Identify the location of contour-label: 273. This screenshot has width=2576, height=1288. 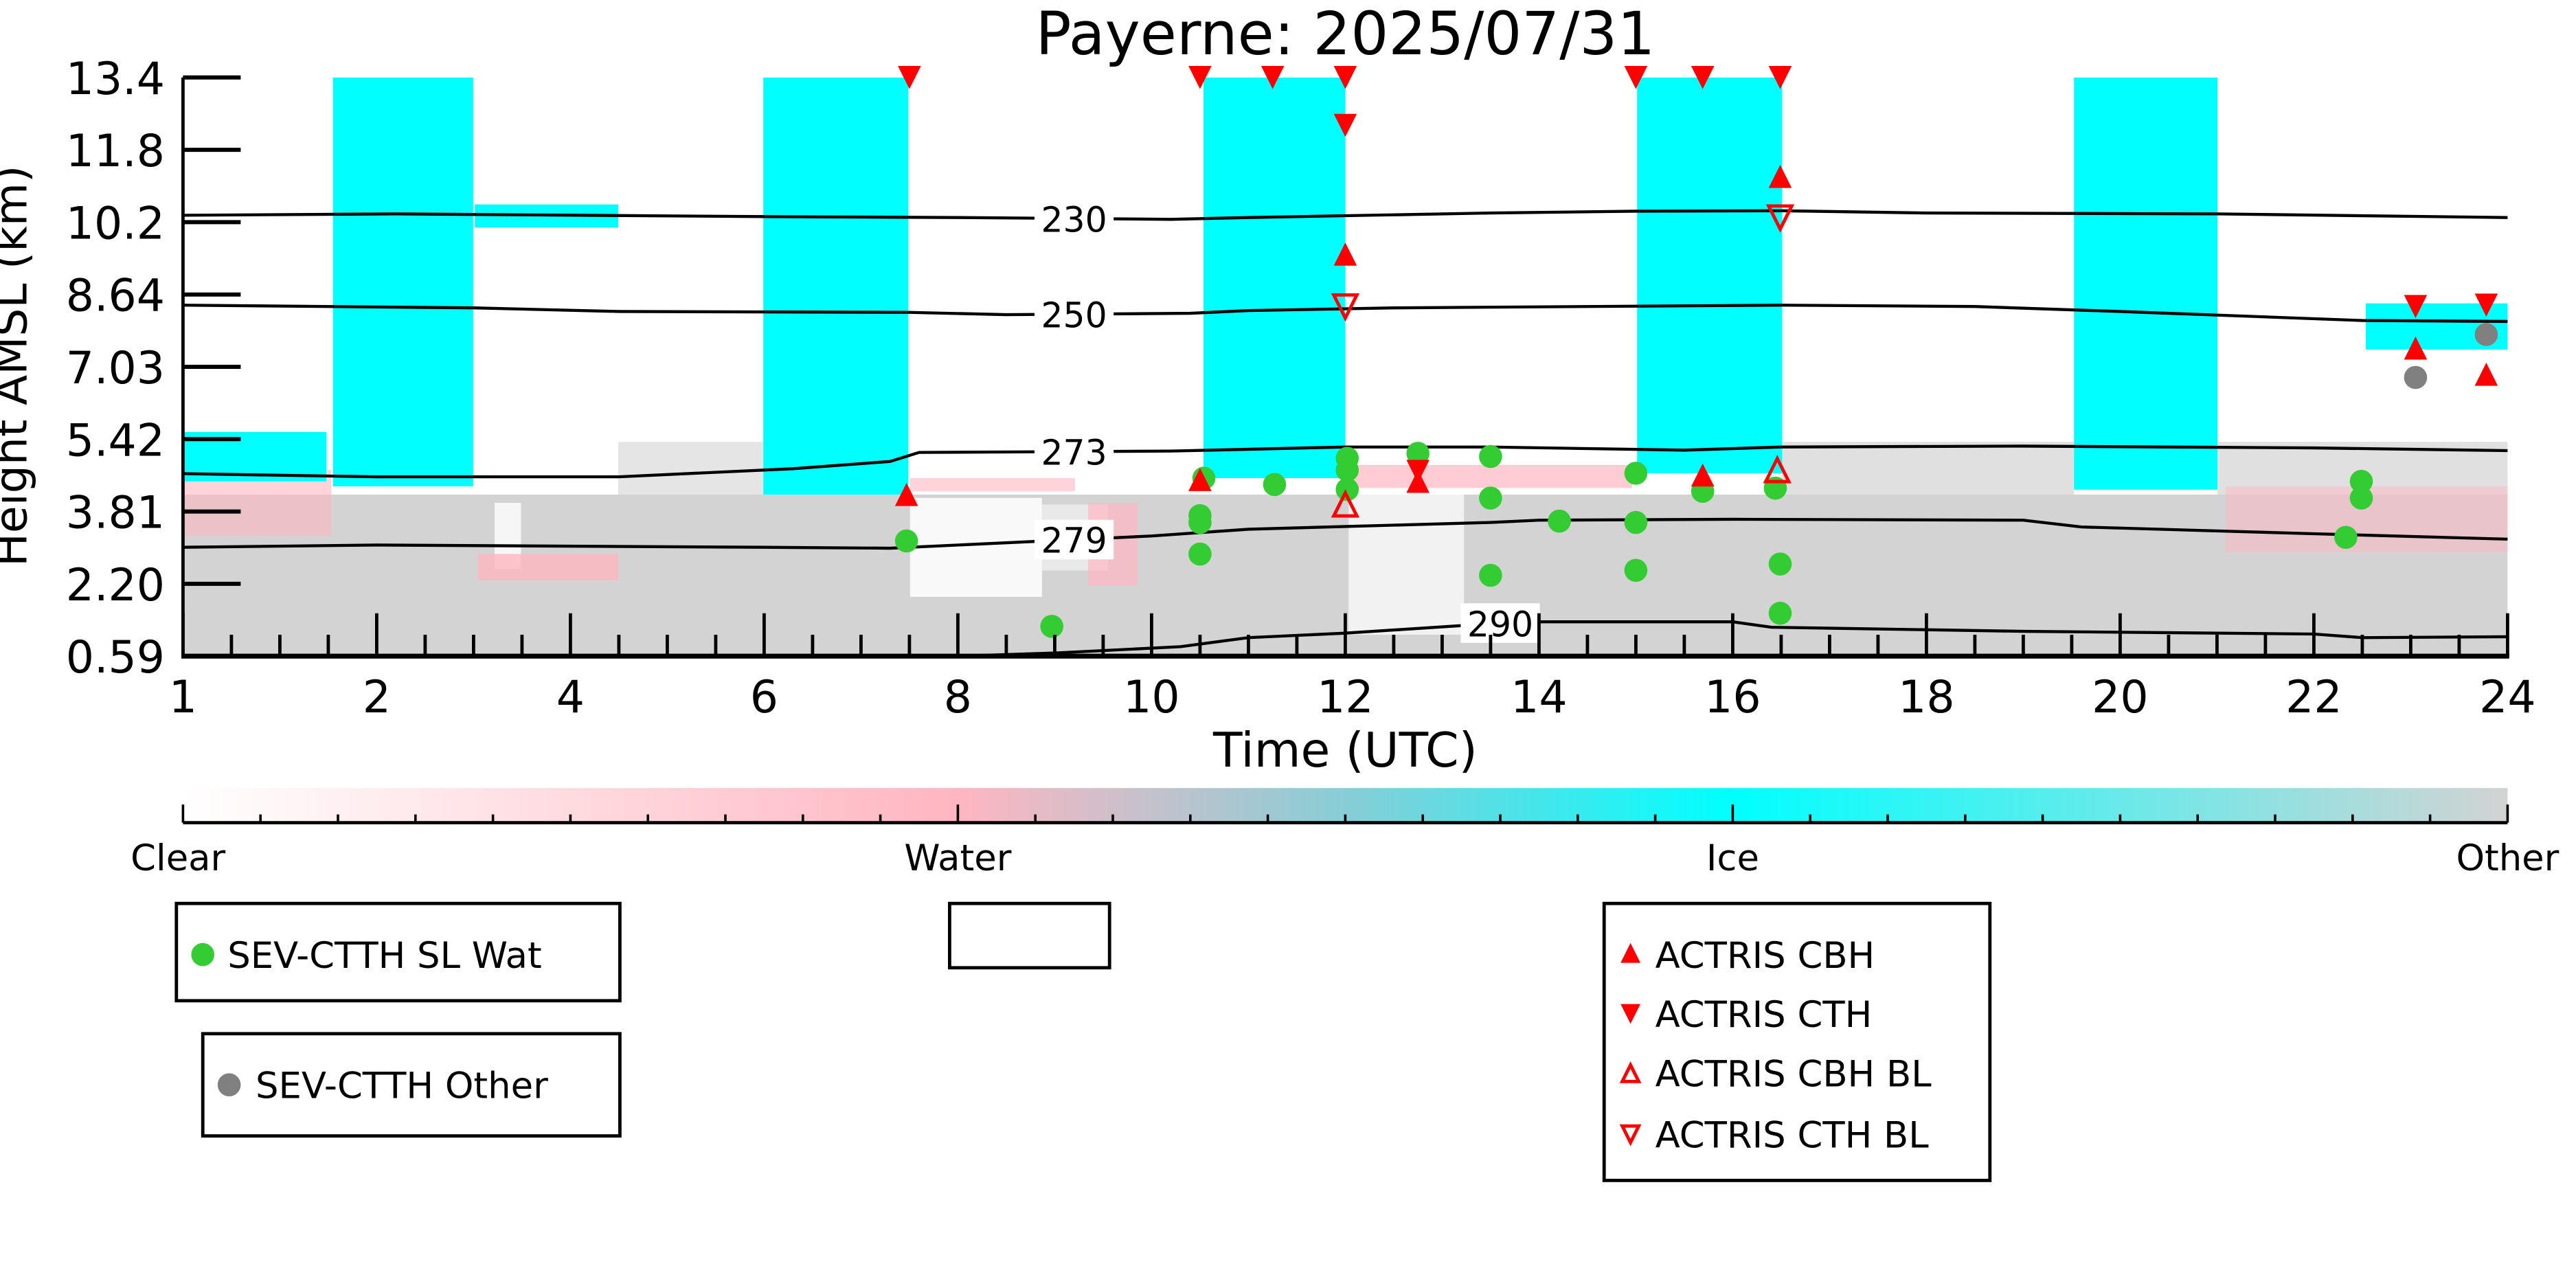
(1074, 453).